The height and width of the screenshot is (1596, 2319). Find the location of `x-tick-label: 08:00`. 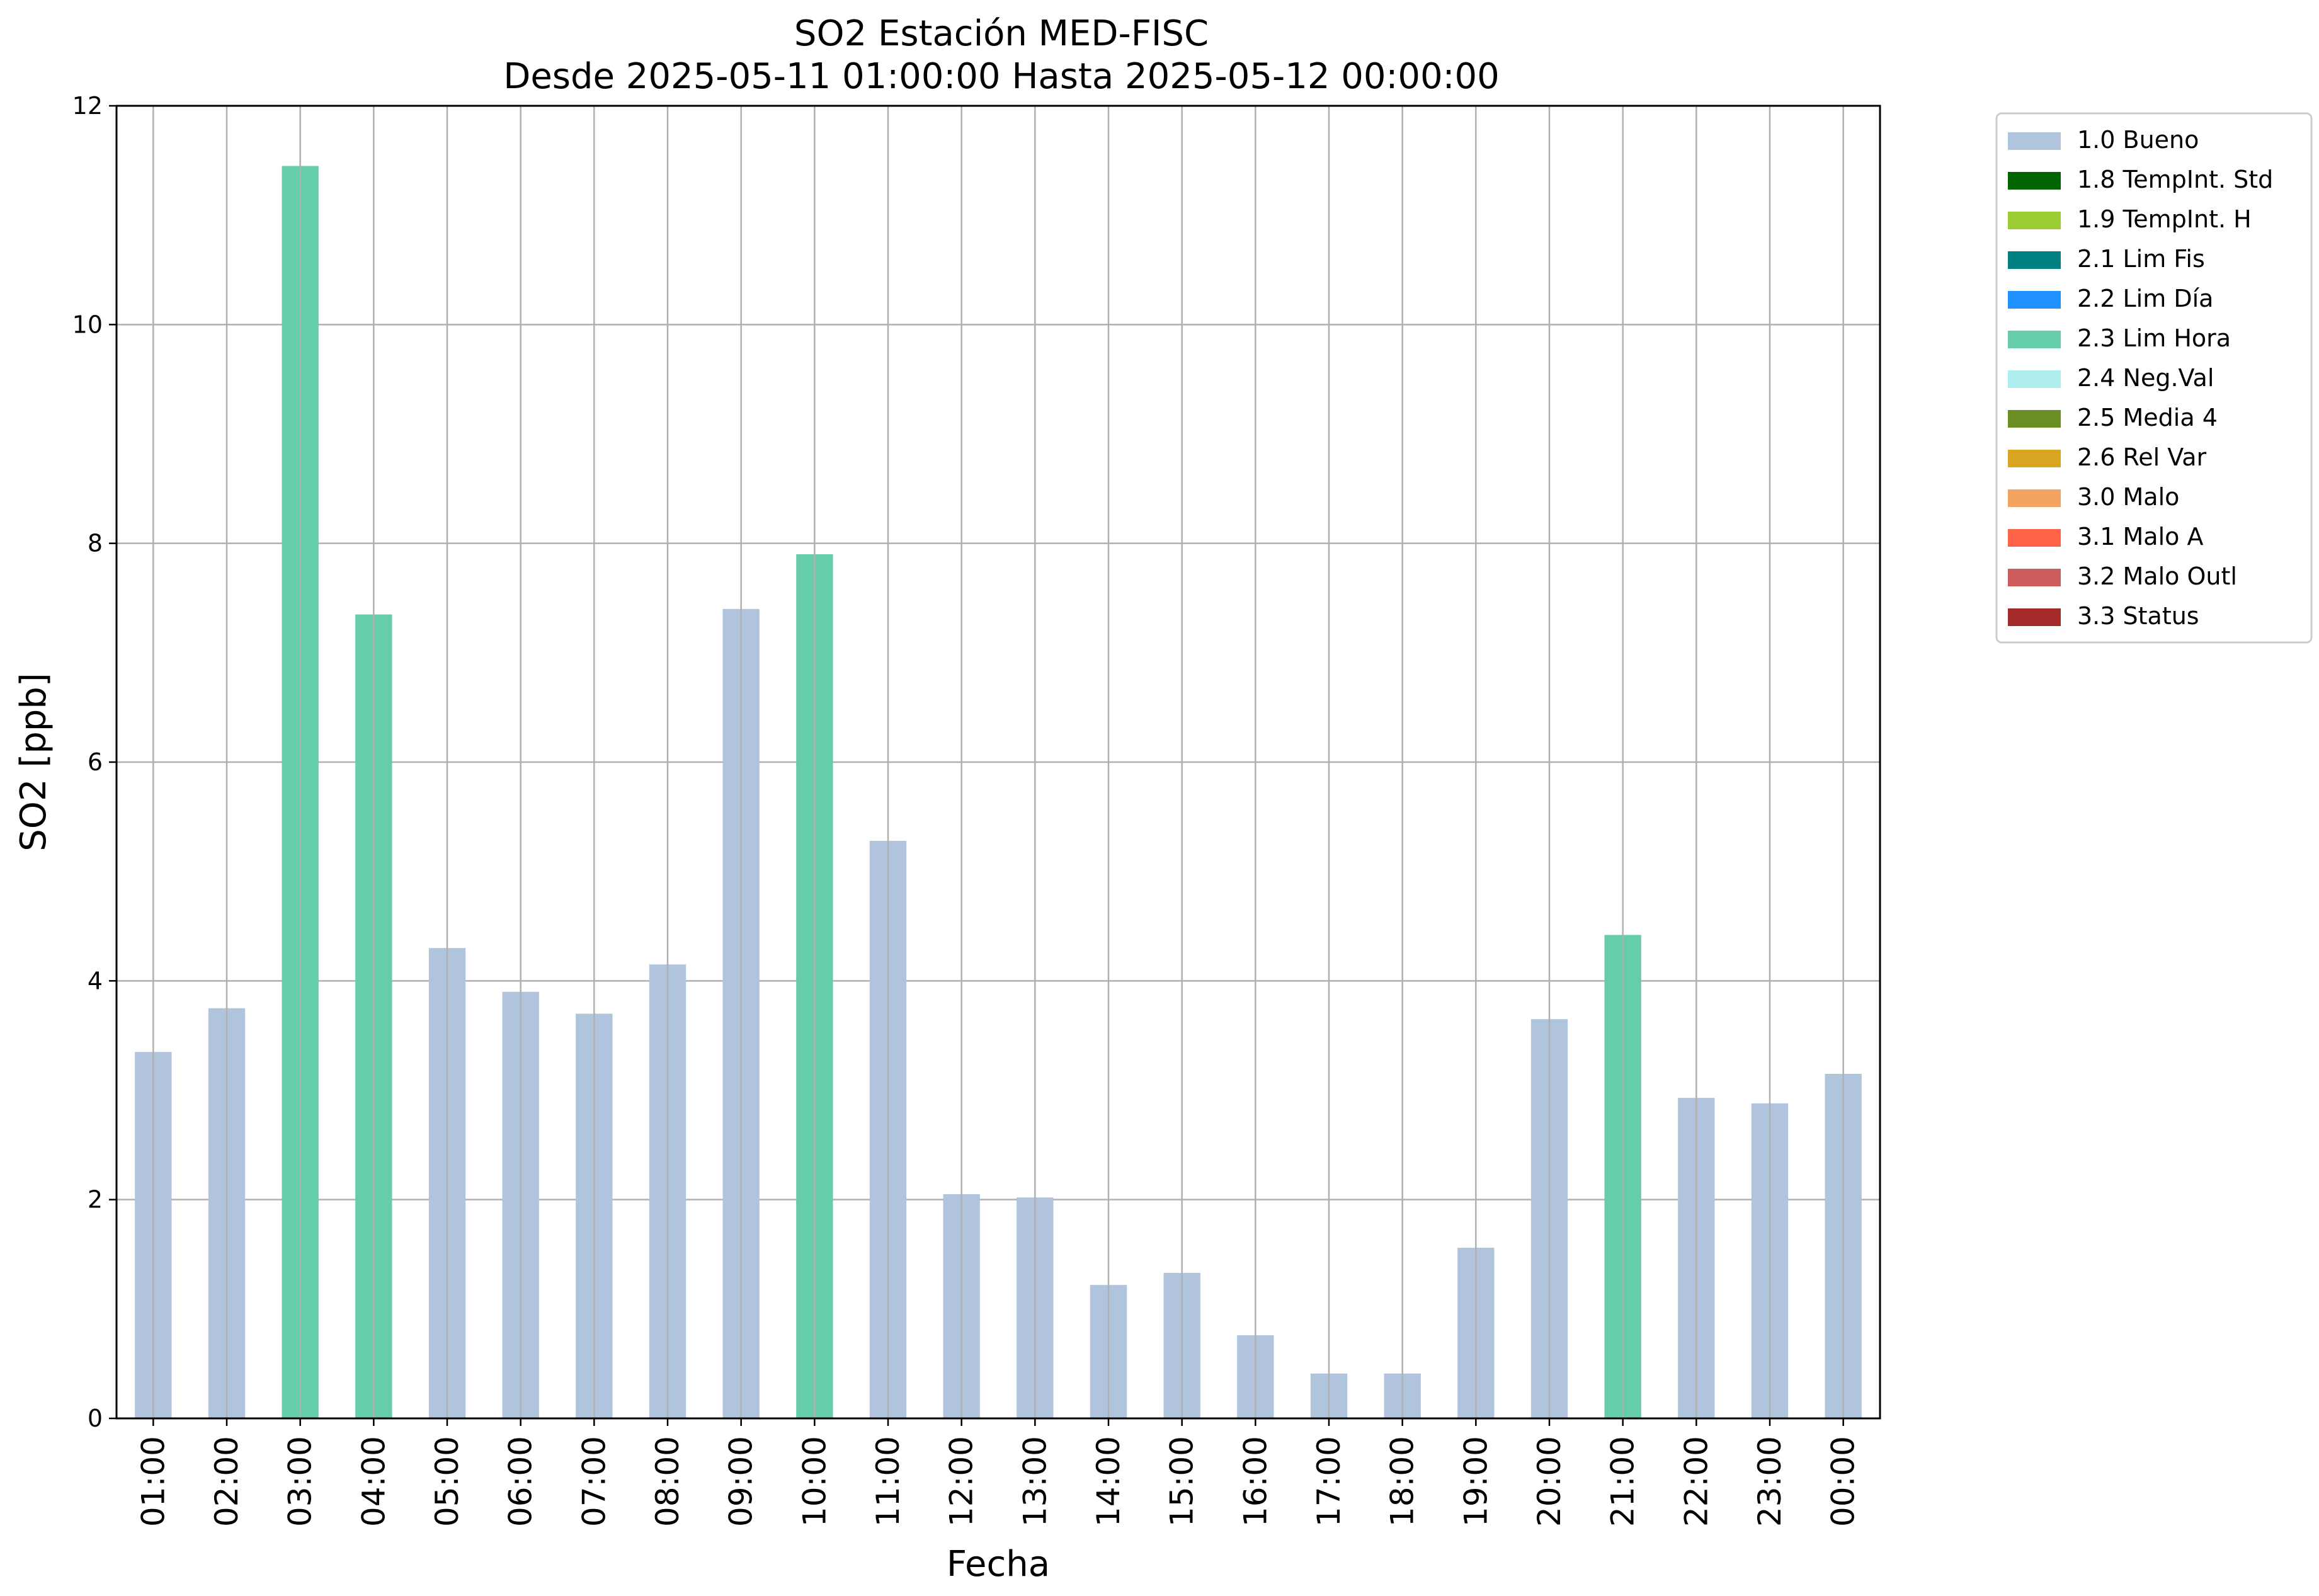

x-tick-label: 08:00 is located at coordinates (667, 1481).